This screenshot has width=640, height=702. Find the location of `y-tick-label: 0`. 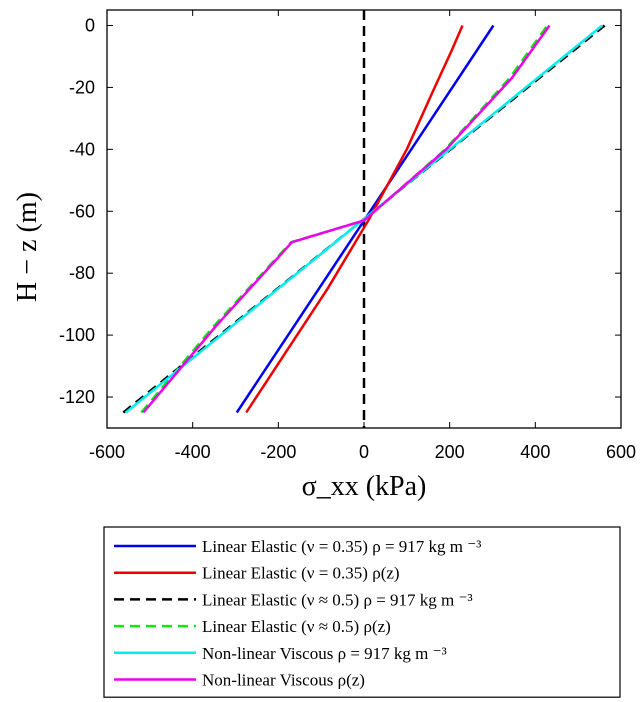

y-tick-label: 0 is located at coordinates (90, 25).